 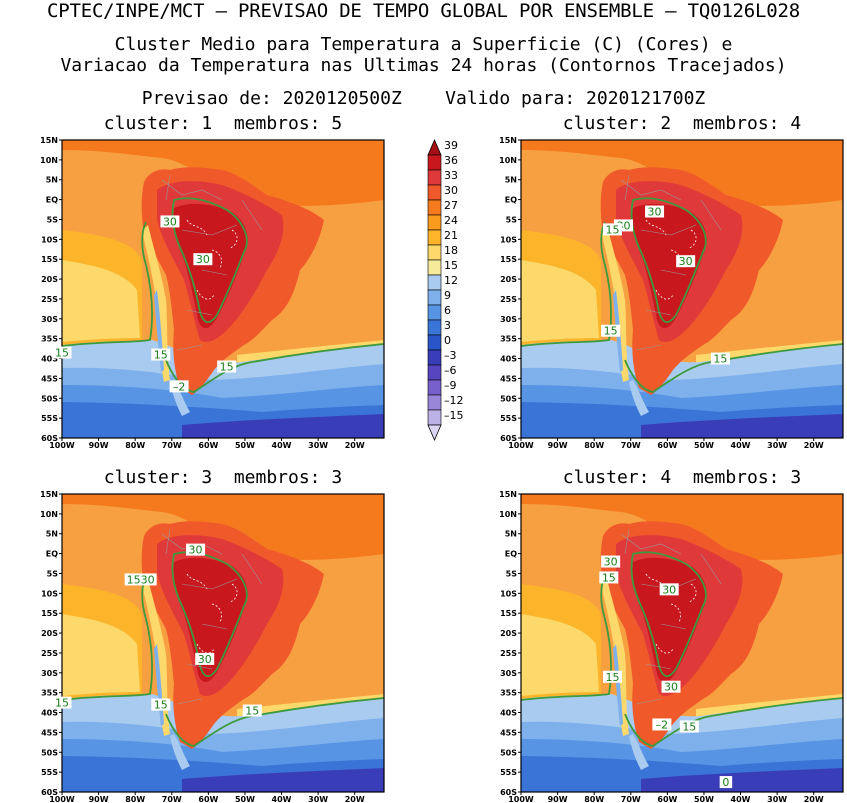 I want to click on colorbar-tick-label: 24, so click(x=451, y=220).